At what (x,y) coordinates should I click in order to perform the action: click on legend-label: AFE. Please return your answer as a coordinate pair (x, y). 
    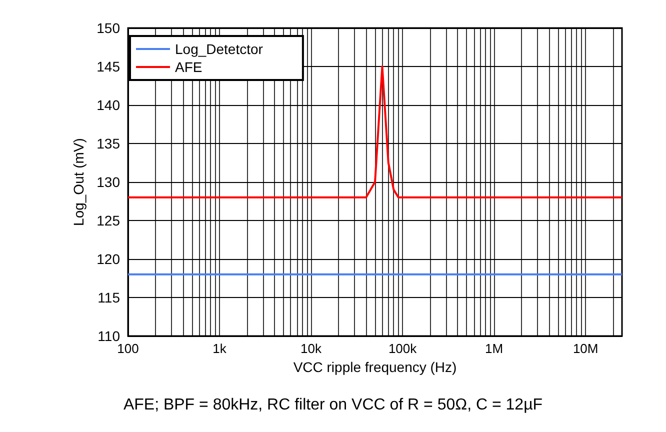
    Looking at the image, I should click on (188, 67).